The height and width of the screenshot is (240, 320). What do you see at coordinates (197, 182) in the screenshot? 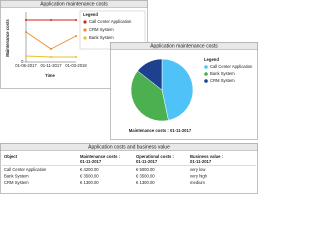
I see `table-cell: medium` at bounding box center [197, 182].